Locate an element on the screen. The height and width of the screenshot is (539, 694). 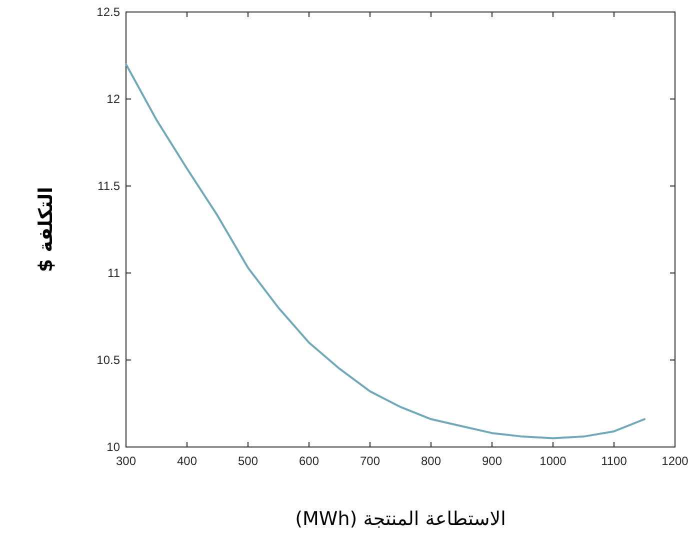
x-tick-label: 700 is located at coordinates (370, 461).